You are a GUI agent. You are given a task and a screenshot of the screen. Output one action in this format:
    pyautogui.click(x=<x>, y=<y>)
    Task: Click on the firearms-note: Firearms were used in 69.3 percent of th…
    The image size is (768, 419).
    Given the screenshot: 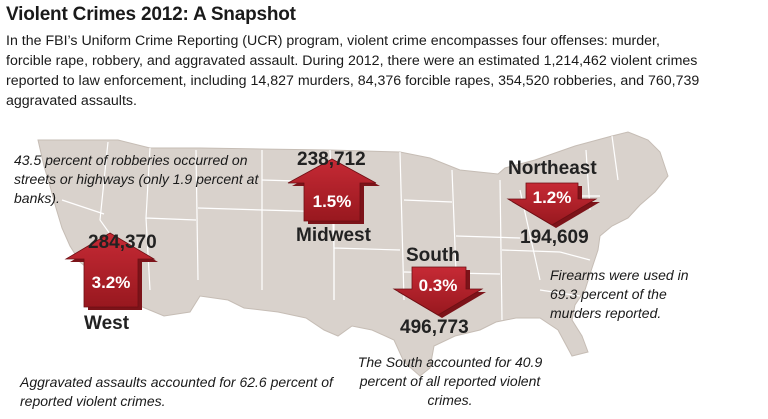 What is the action you would take?
    pyautogui.click(x=619, y=294)
    